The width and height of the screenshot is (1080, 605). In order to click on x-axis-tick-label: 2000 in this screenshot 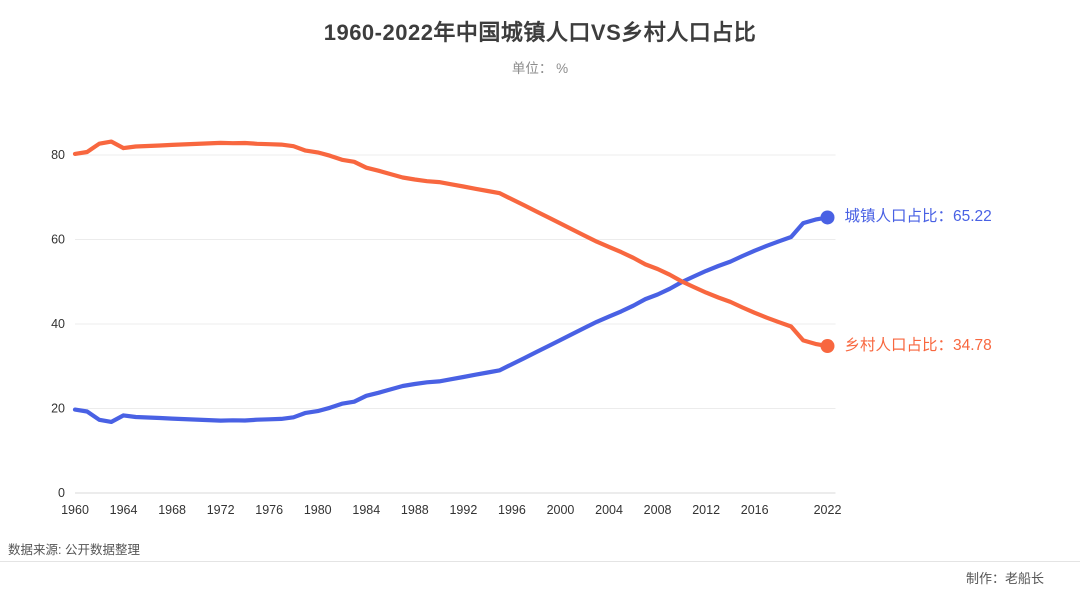, I will do `click(561, 510)`.